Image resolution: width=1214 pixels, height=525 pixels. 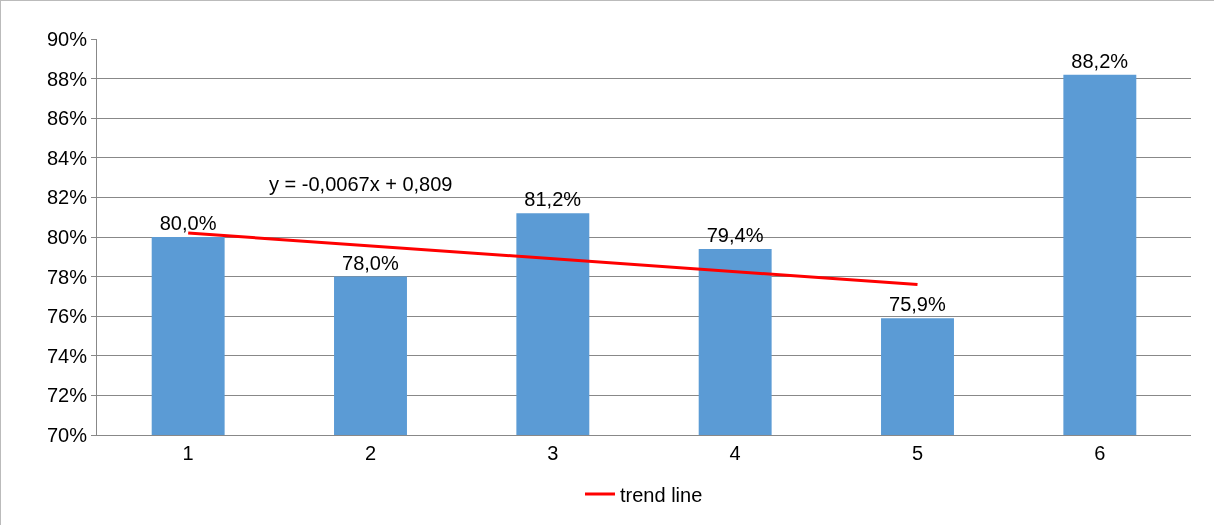 I want to click on x-tick-label: 3, so click(x=553, y=453).